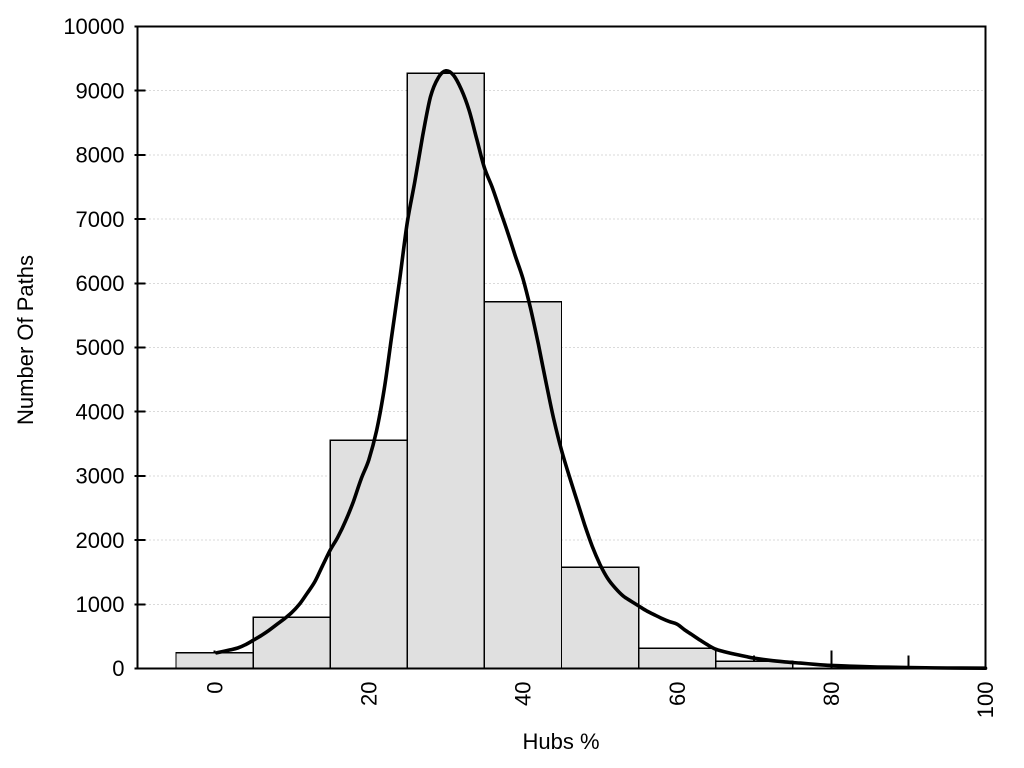  Describe the element at coordinates (100, 155) in the screenshot. I see `y-tick-label: 8000` at that location.